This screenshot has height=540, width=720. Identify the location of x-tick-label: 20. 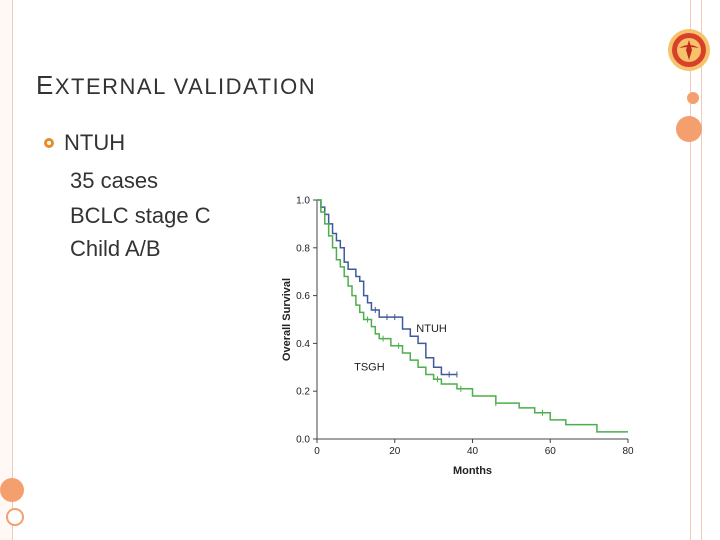
(395, 451).